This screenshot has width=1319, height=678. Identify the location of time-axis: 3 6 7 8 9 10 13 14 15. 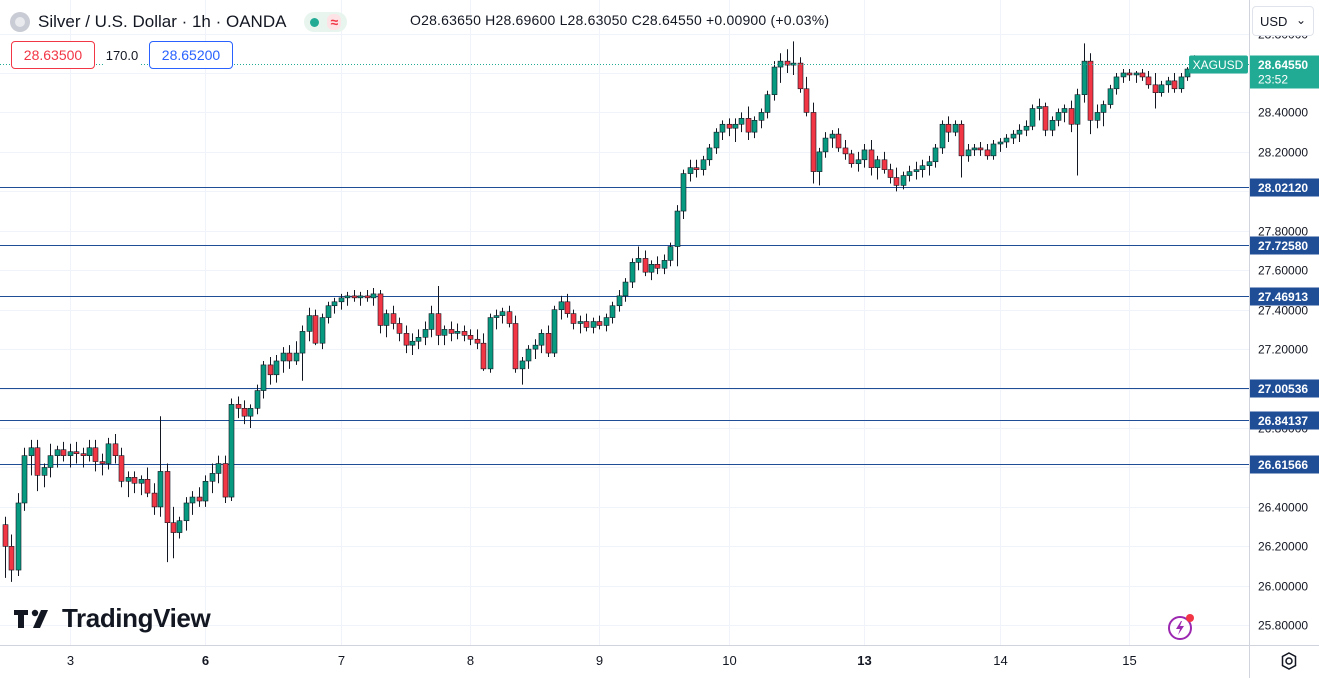
(602, 660).